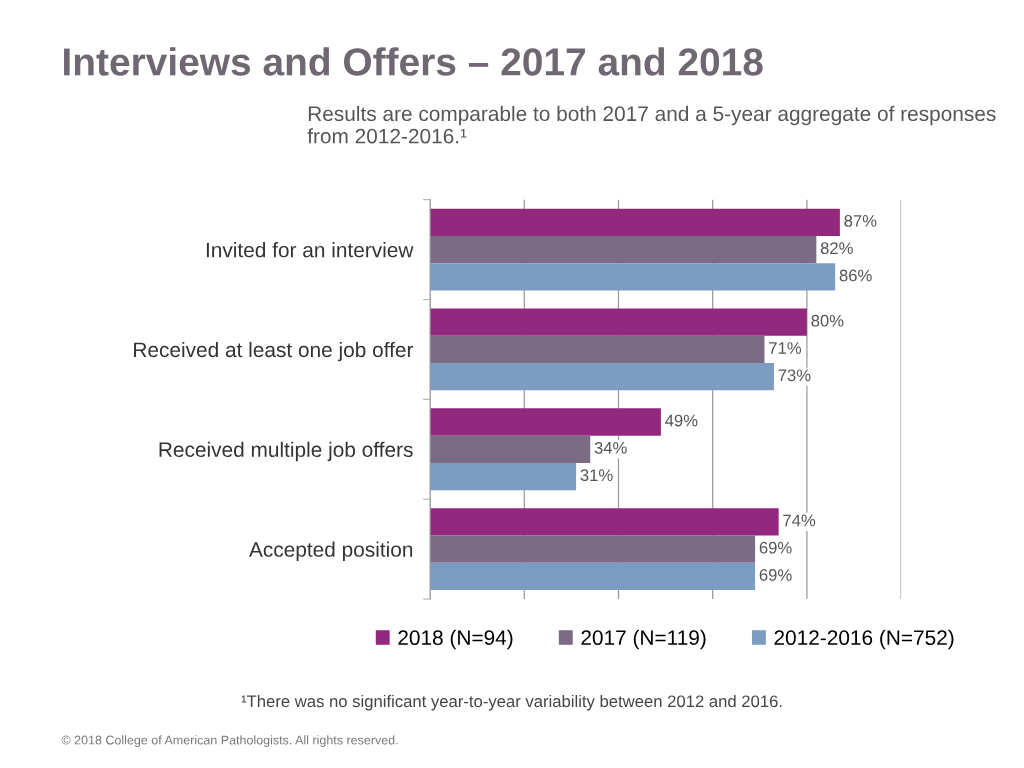 Image resolution: width=1024 pixels, height=768 pixels. What do you see at coordinates (651, 124) in the screenshot?
I see `chart-subtitle: Results are comparable to both 2017 and a 5-year aggregate of responses from 2012-2016.¹` at bounding box center [651, 124].